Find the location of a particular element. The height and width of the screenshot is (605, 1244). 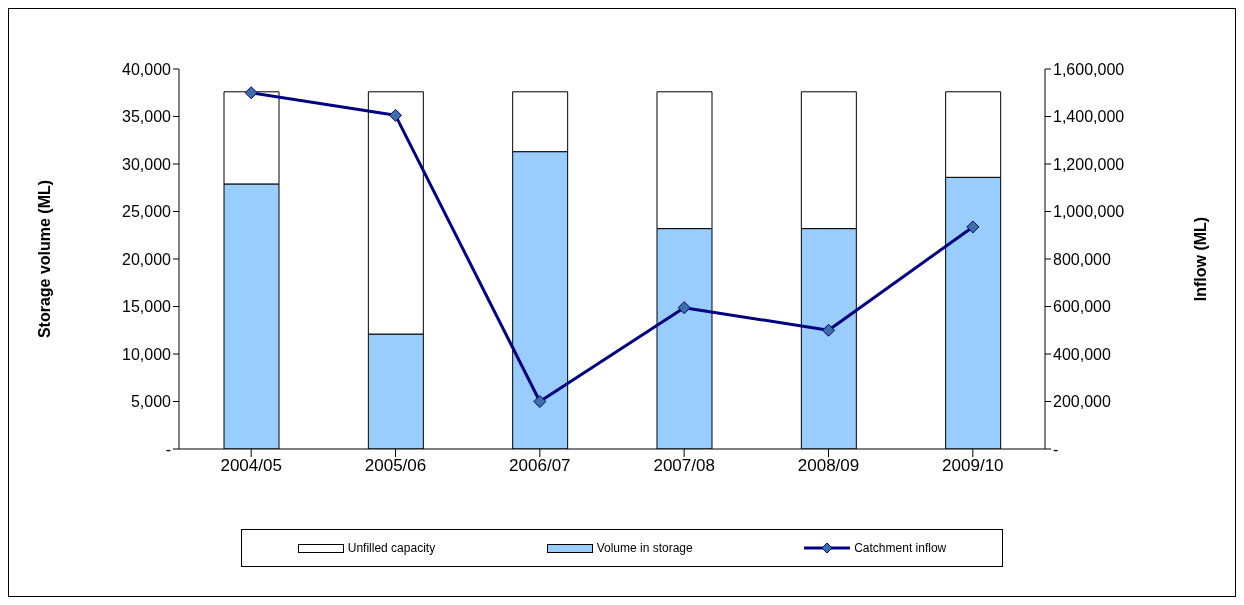

y2-axis-title: Inflow (ML) is located at coordinates (1200, 259).